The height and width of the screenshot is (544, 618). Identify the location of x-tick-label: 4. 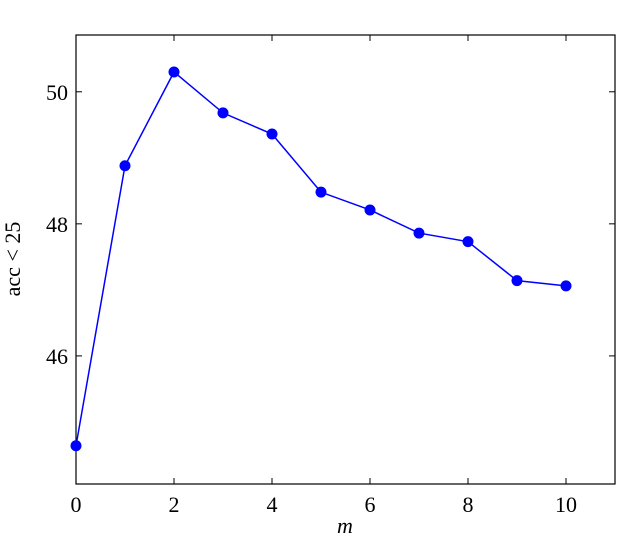
(272, 504).